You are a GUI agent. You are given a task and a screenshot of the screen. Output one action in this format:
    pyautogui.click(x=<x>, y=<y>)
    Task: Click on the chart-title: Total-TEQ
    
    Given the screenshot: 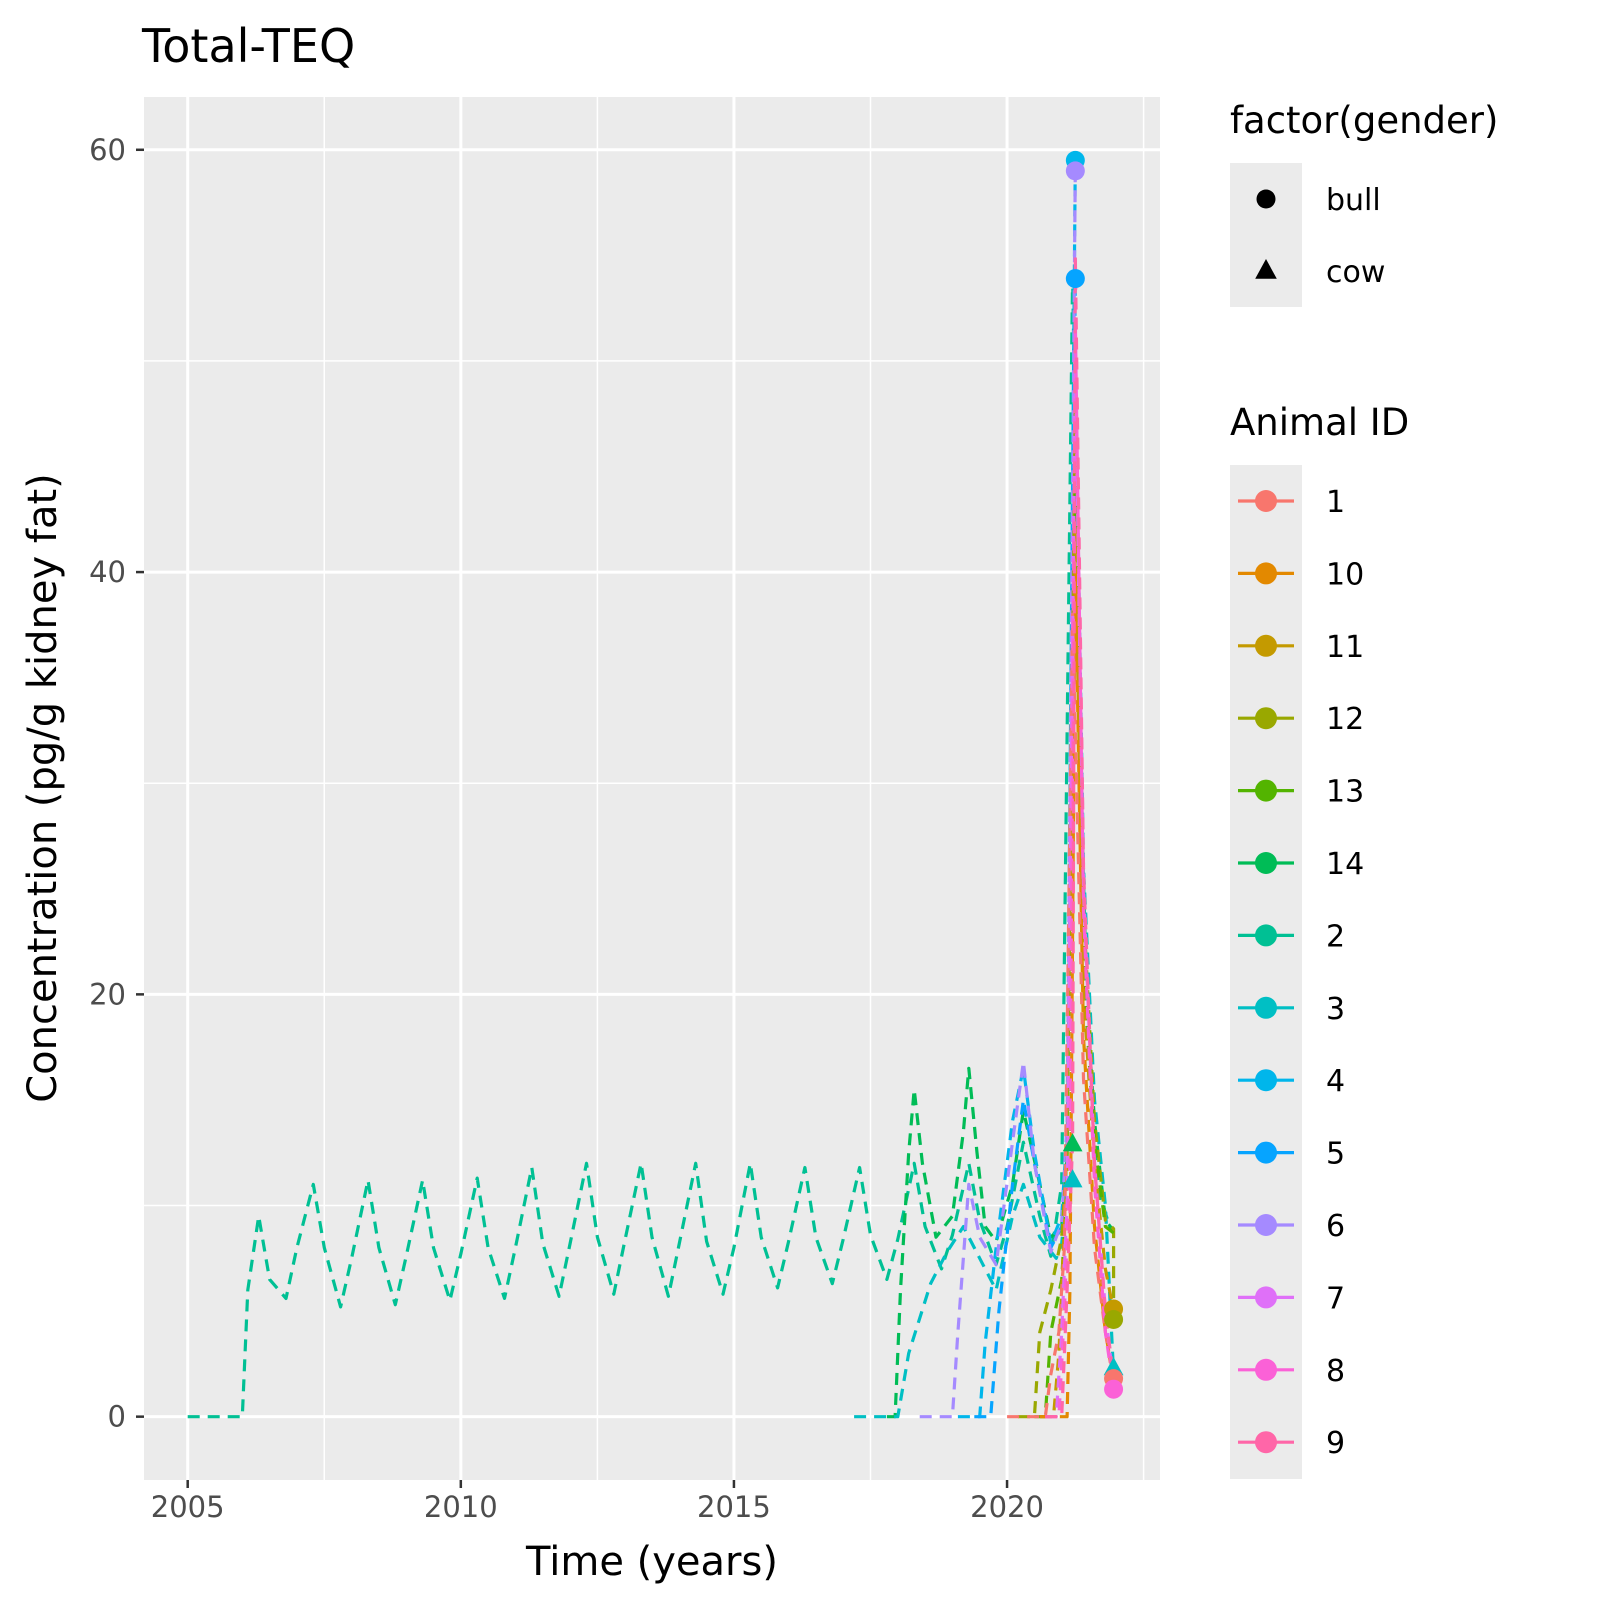 What is the action you would take?
    pyautogui.click(x=248, y=46)
    